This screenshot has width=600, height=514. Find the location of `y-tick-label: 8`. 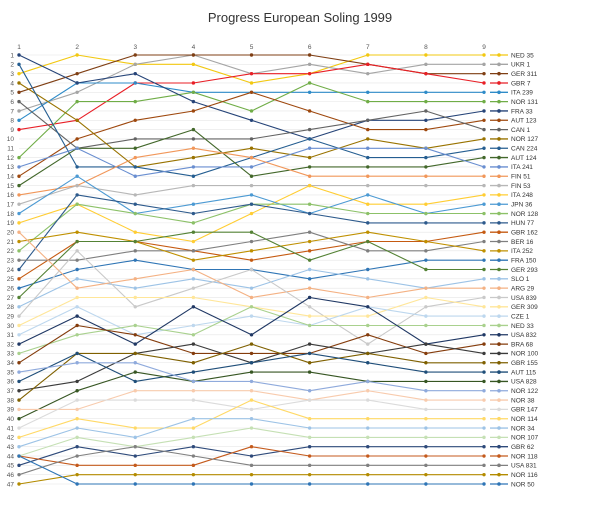

y-tick-label: 8 is located at coordinates (12, 121).